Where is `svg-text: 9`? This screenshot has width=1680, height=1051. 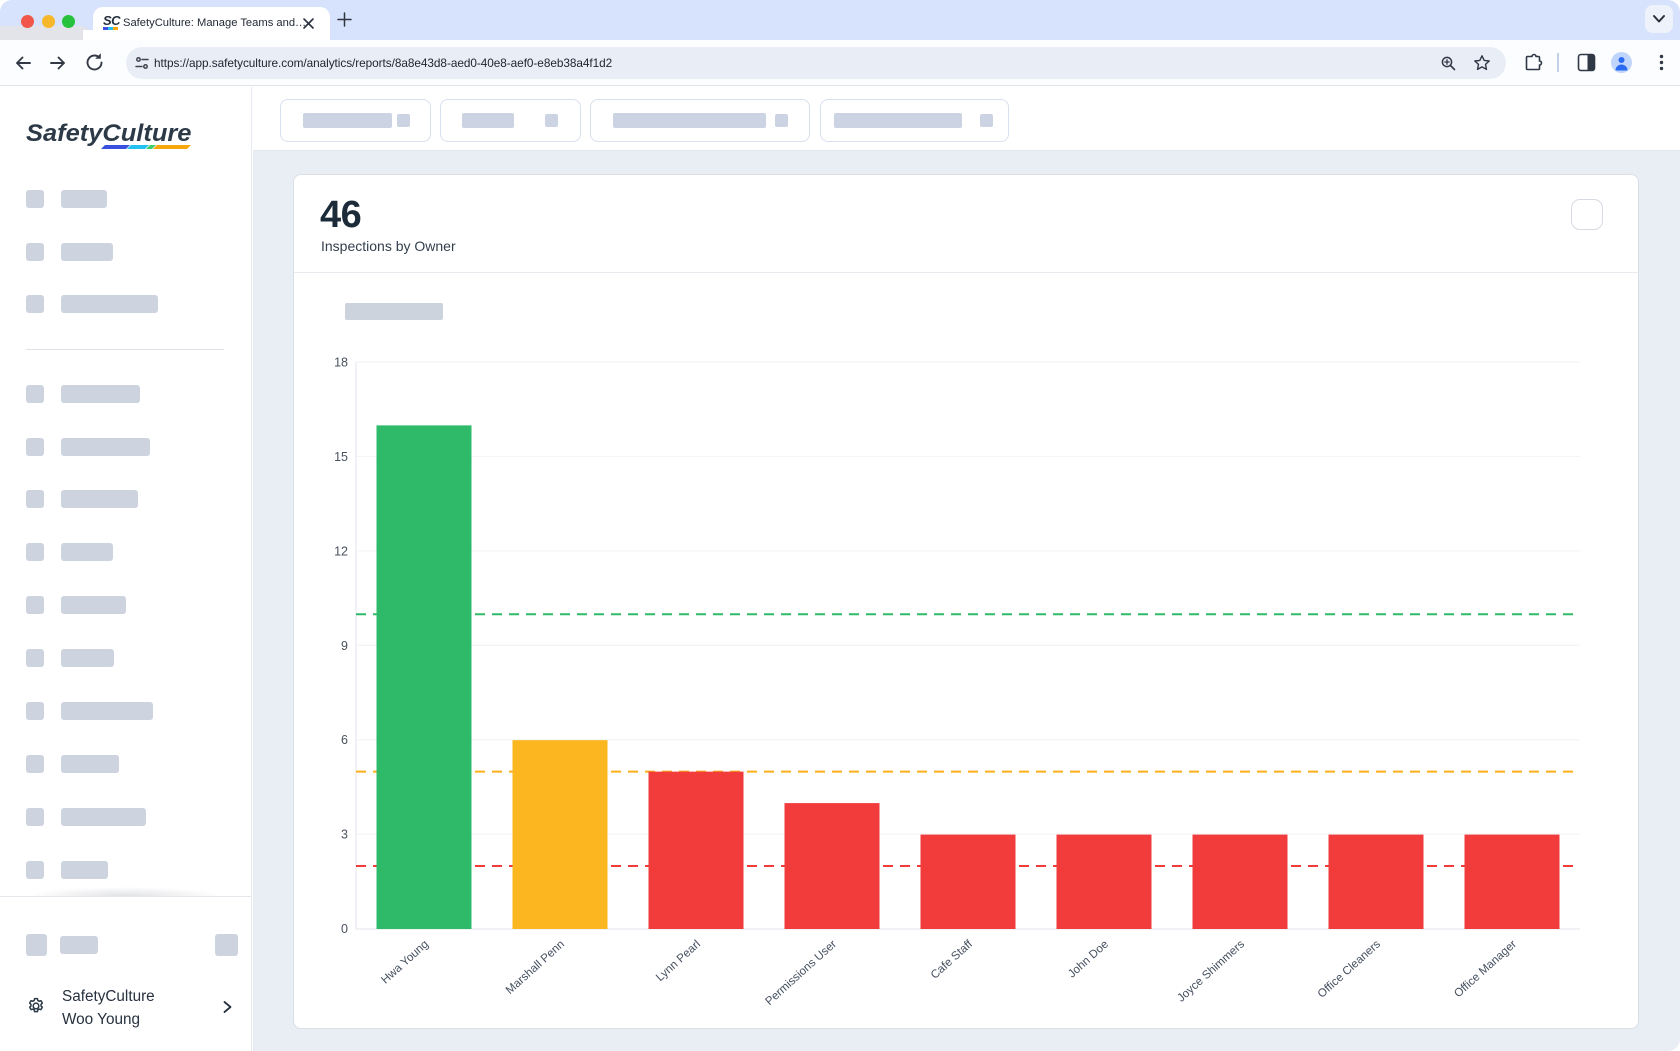
svg-text: 9 is located at coordinates (344, 646).